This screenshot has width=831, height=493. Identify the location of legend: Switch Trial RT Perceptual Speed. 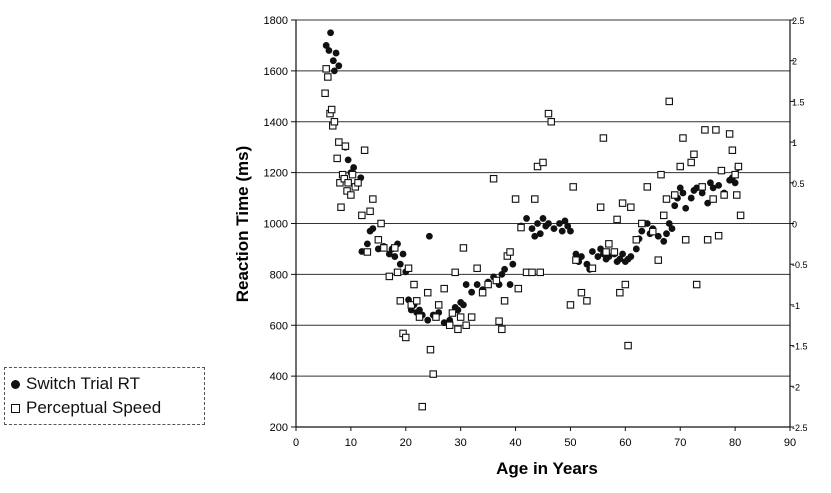
(104, 396).